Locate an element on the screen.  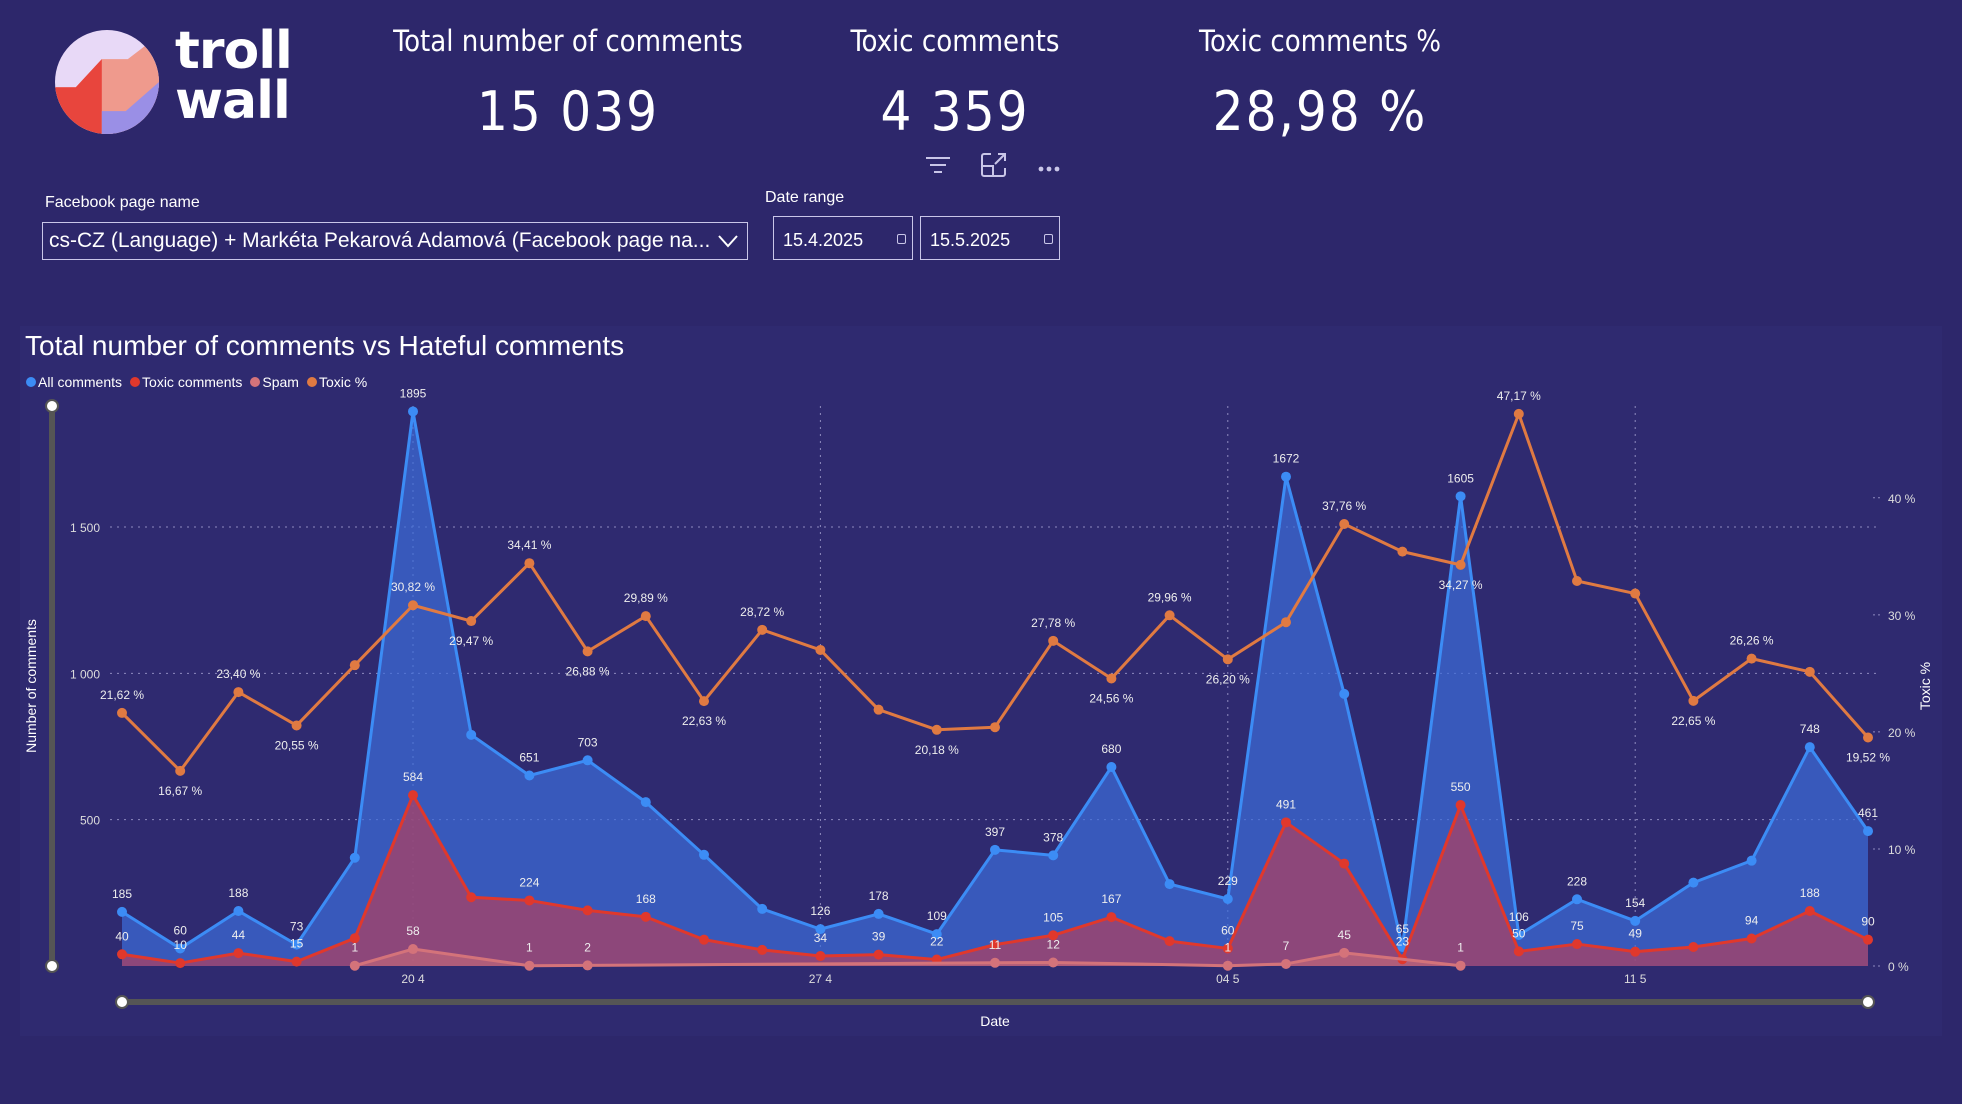
x-tick-label: 11 5 is located at coordinates (1635, 979).